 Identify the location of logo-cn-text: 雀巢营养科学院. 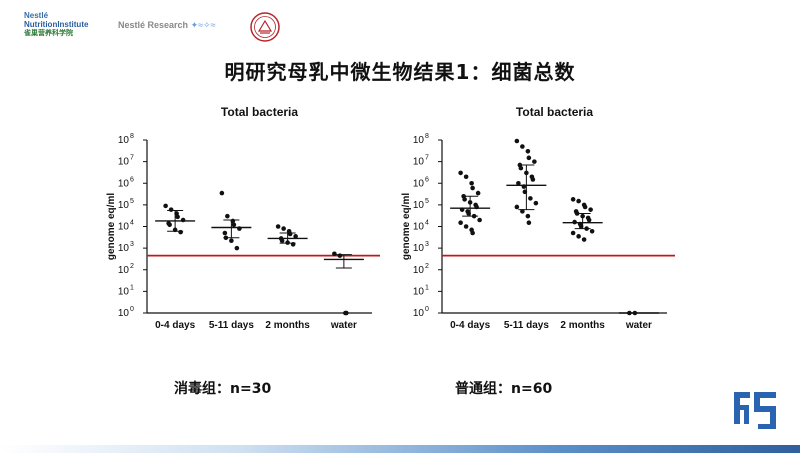
(48, 33).